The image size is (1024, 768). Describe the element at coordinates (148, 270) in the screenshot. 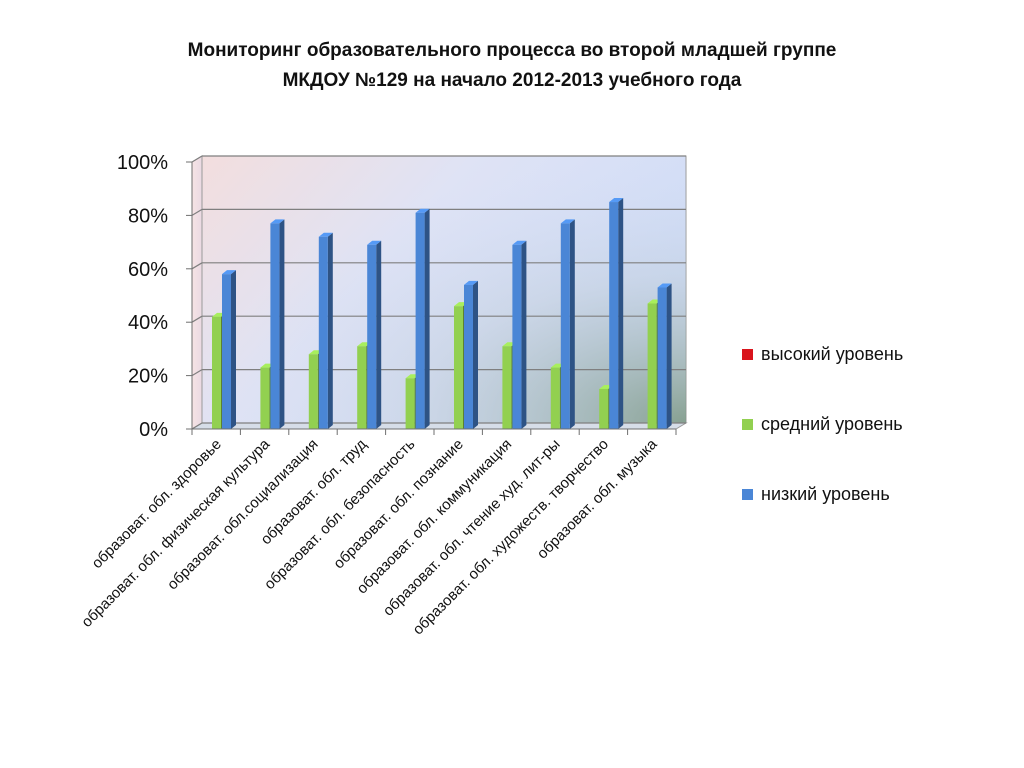

I see `y-tick-label: 60%` at that location.